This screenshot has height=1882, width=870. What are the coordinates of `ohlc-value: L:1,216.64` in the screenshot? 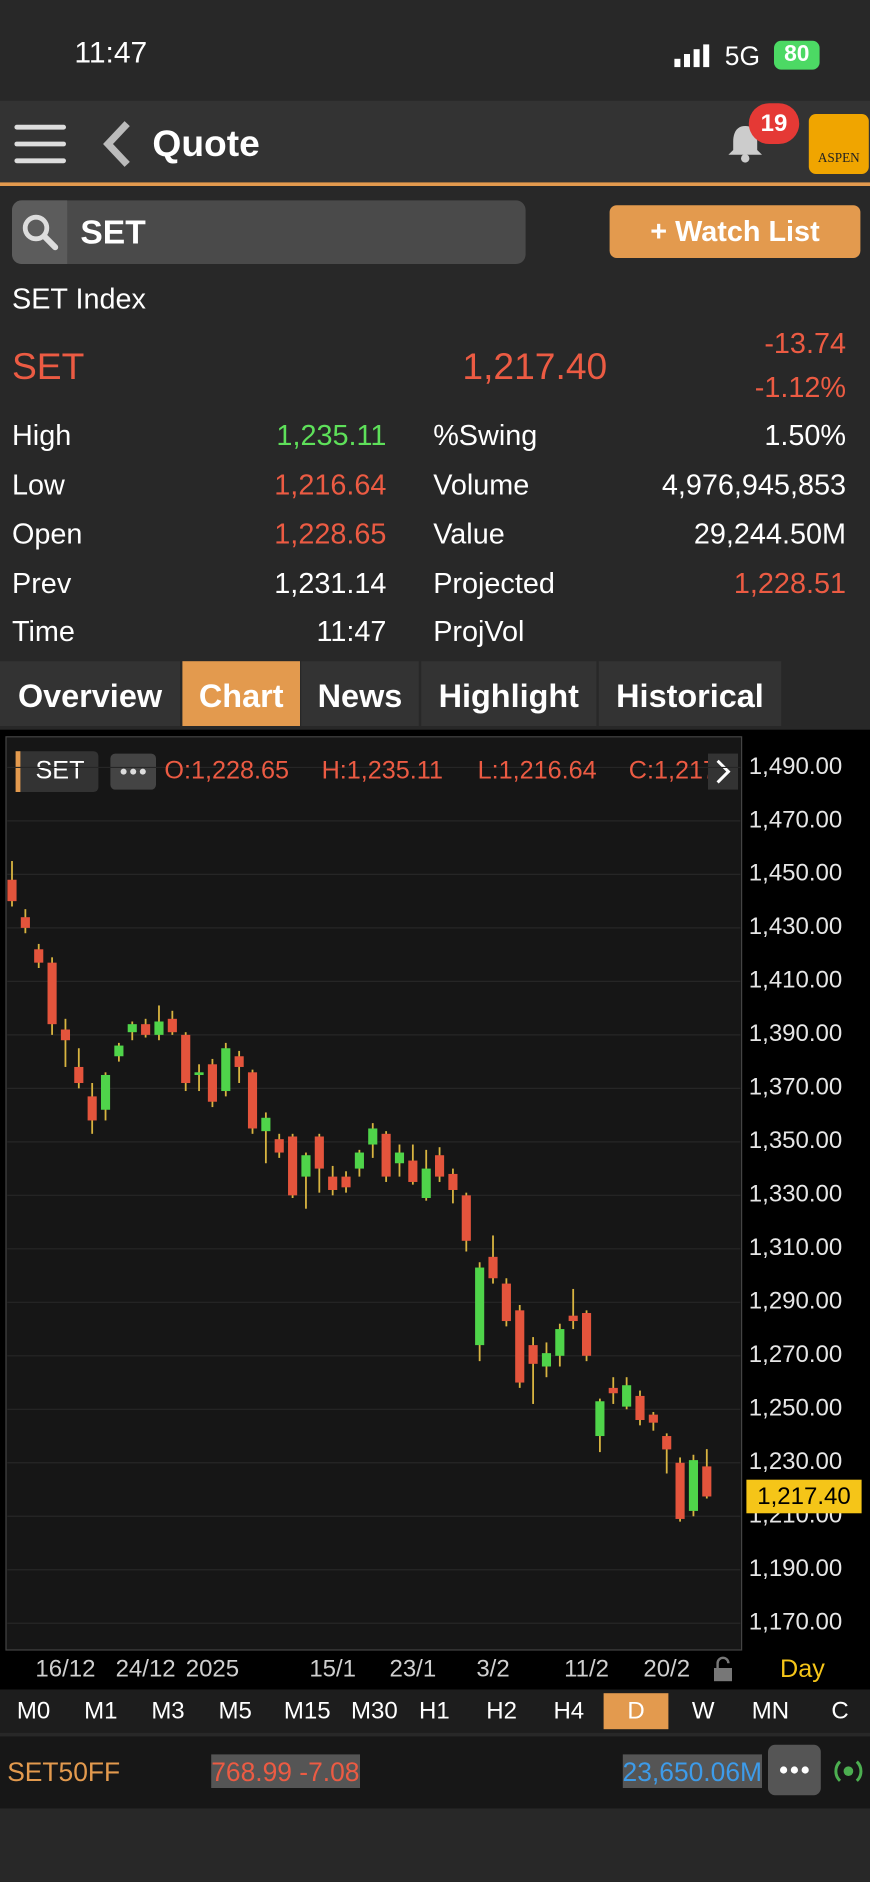 It's located at (537, 770).